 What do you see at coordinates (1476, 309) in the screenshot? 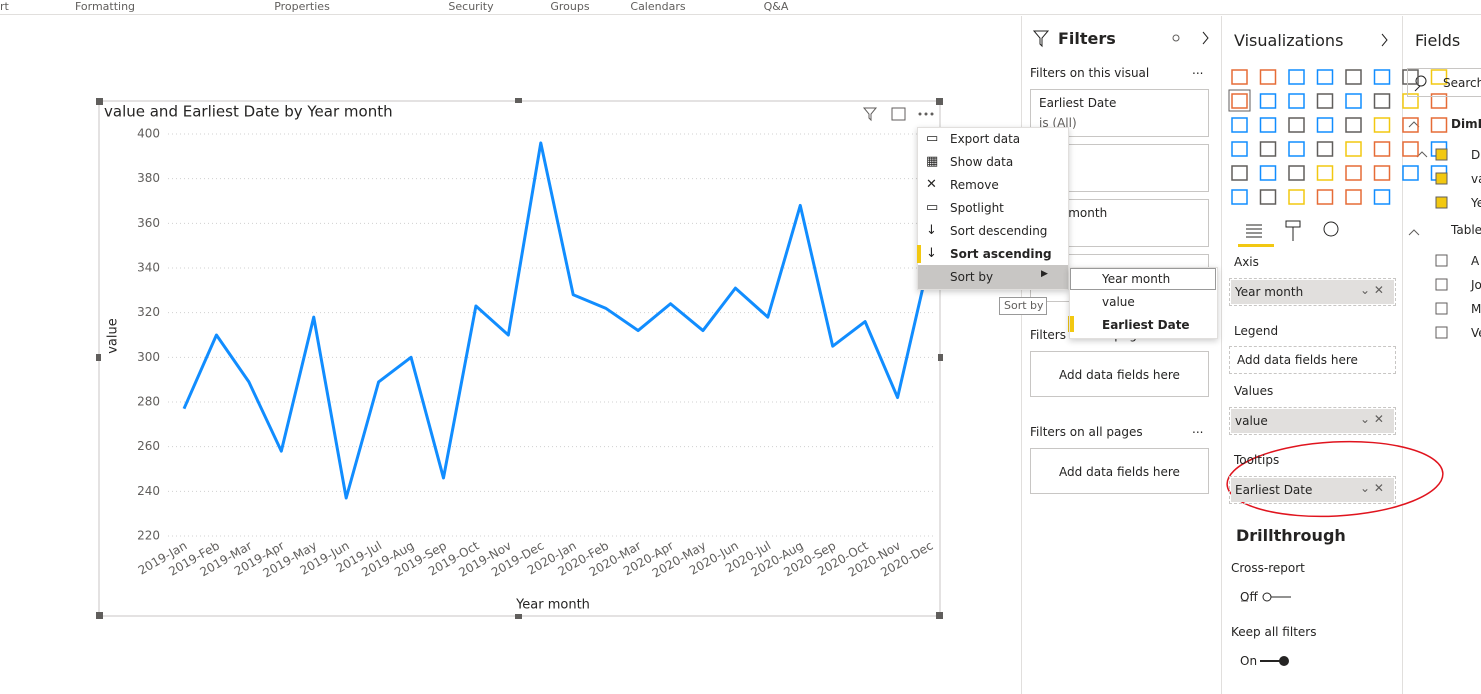
I see `field-item: M` at bounding box center [1476, 309].